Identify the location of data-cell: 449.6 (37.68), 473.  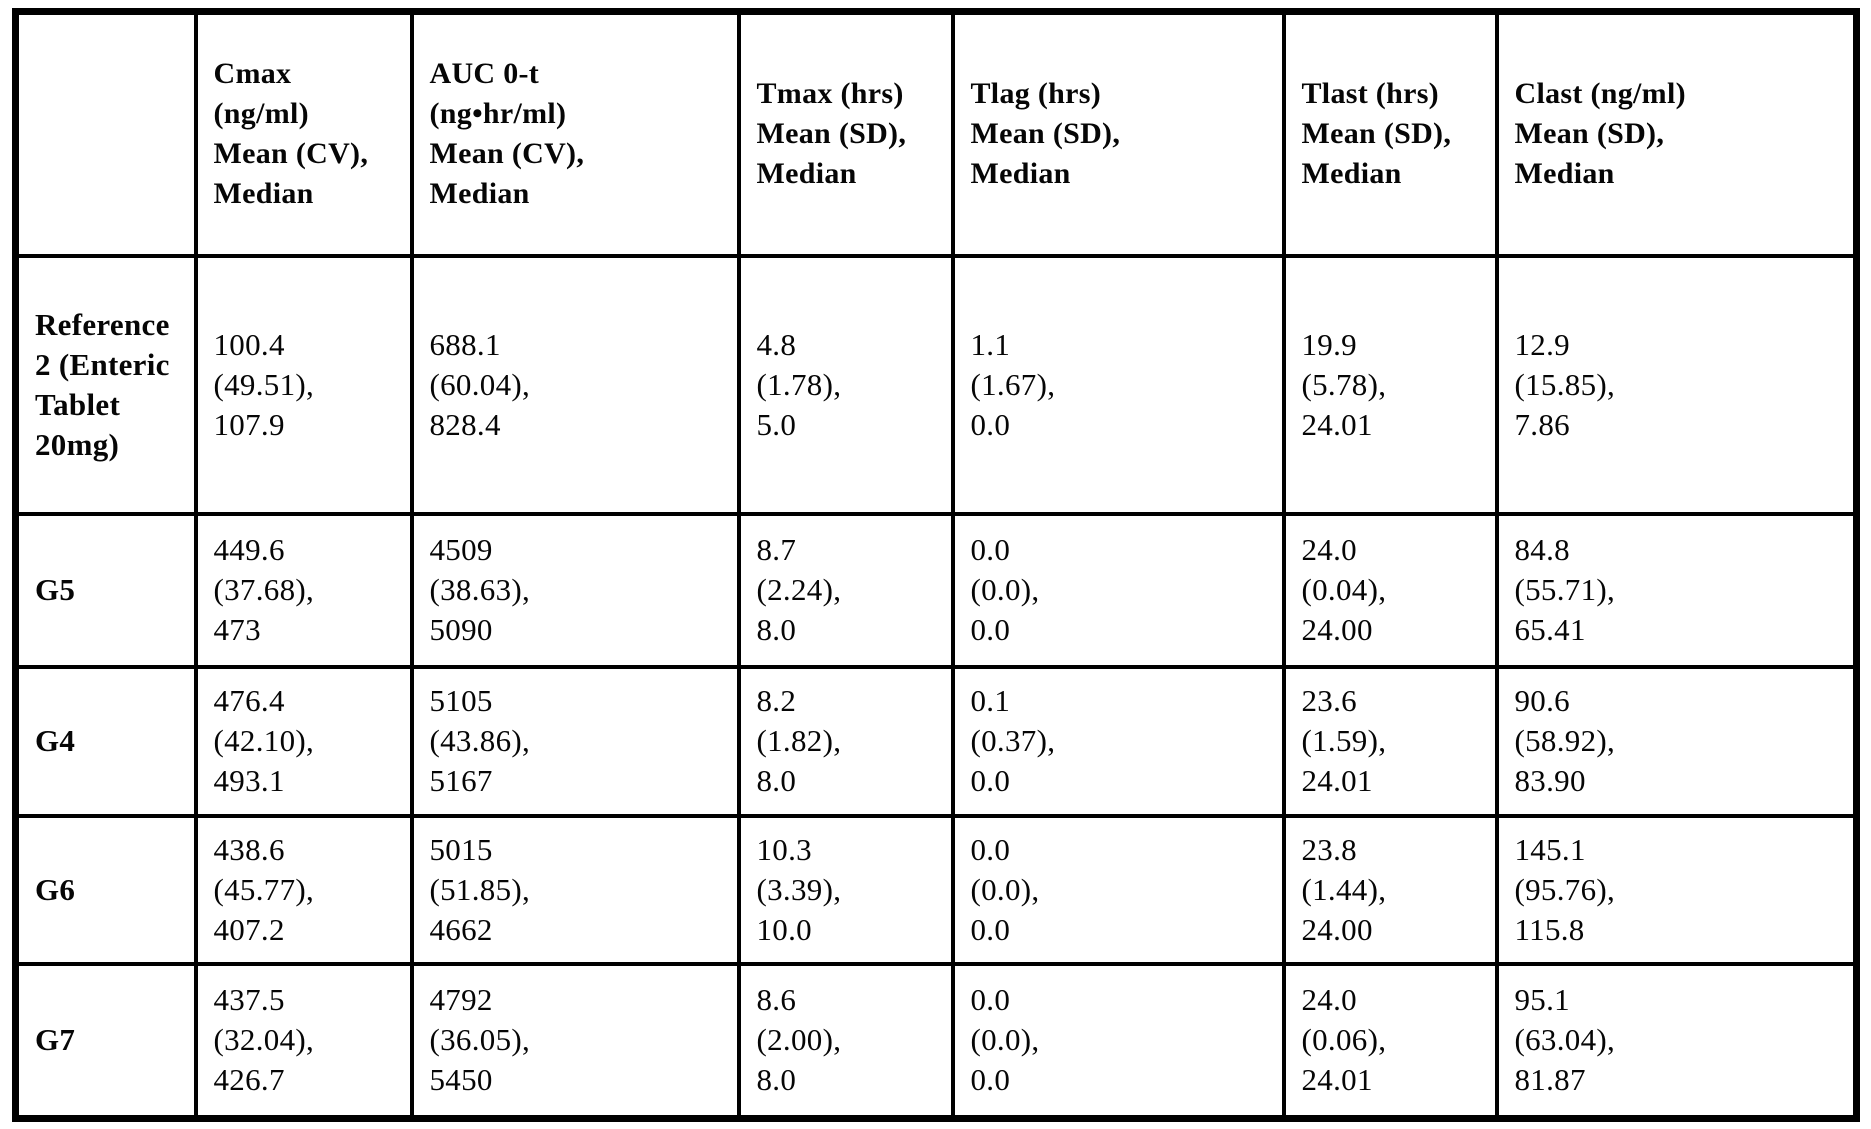
(303, 590).